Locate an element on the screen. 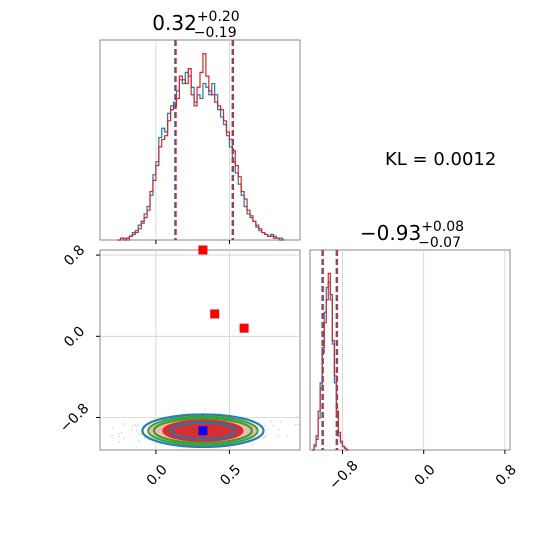 The image size is (550, 550). joint-x-tick-label: 0.0 is located at coordinates (157, 475).